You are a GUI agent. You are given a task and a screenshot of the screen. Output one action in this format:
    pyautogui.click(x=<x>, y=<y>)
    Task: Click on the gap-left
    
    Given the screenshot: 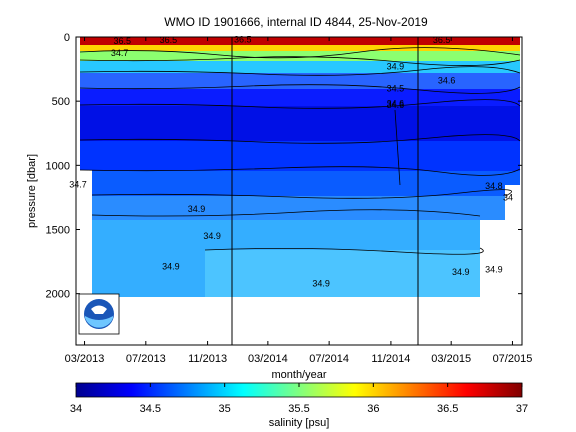 What is the action you would take?
    pyautogui.click(x=84, y=235)
    